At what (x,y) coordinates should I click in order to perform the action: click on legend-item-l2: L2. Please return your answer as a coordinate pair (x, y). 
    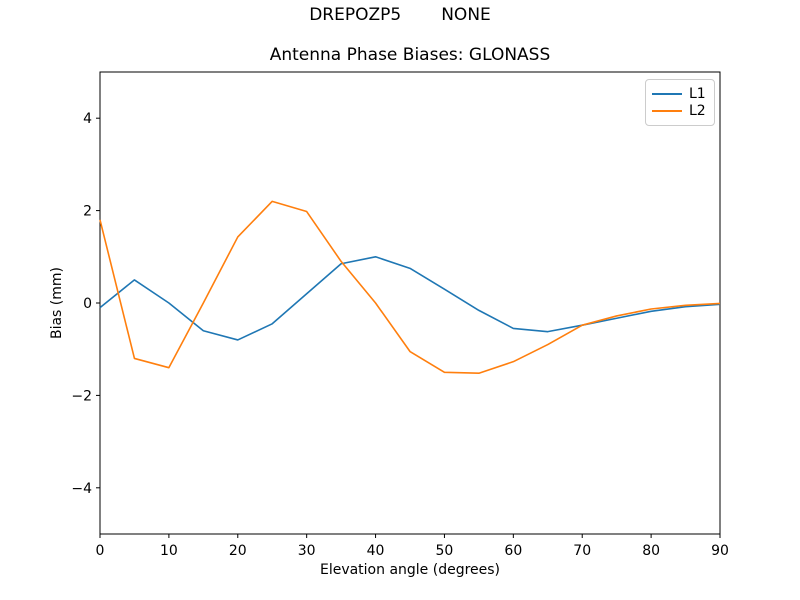
    Looking at the image, I should click on (679, 112).